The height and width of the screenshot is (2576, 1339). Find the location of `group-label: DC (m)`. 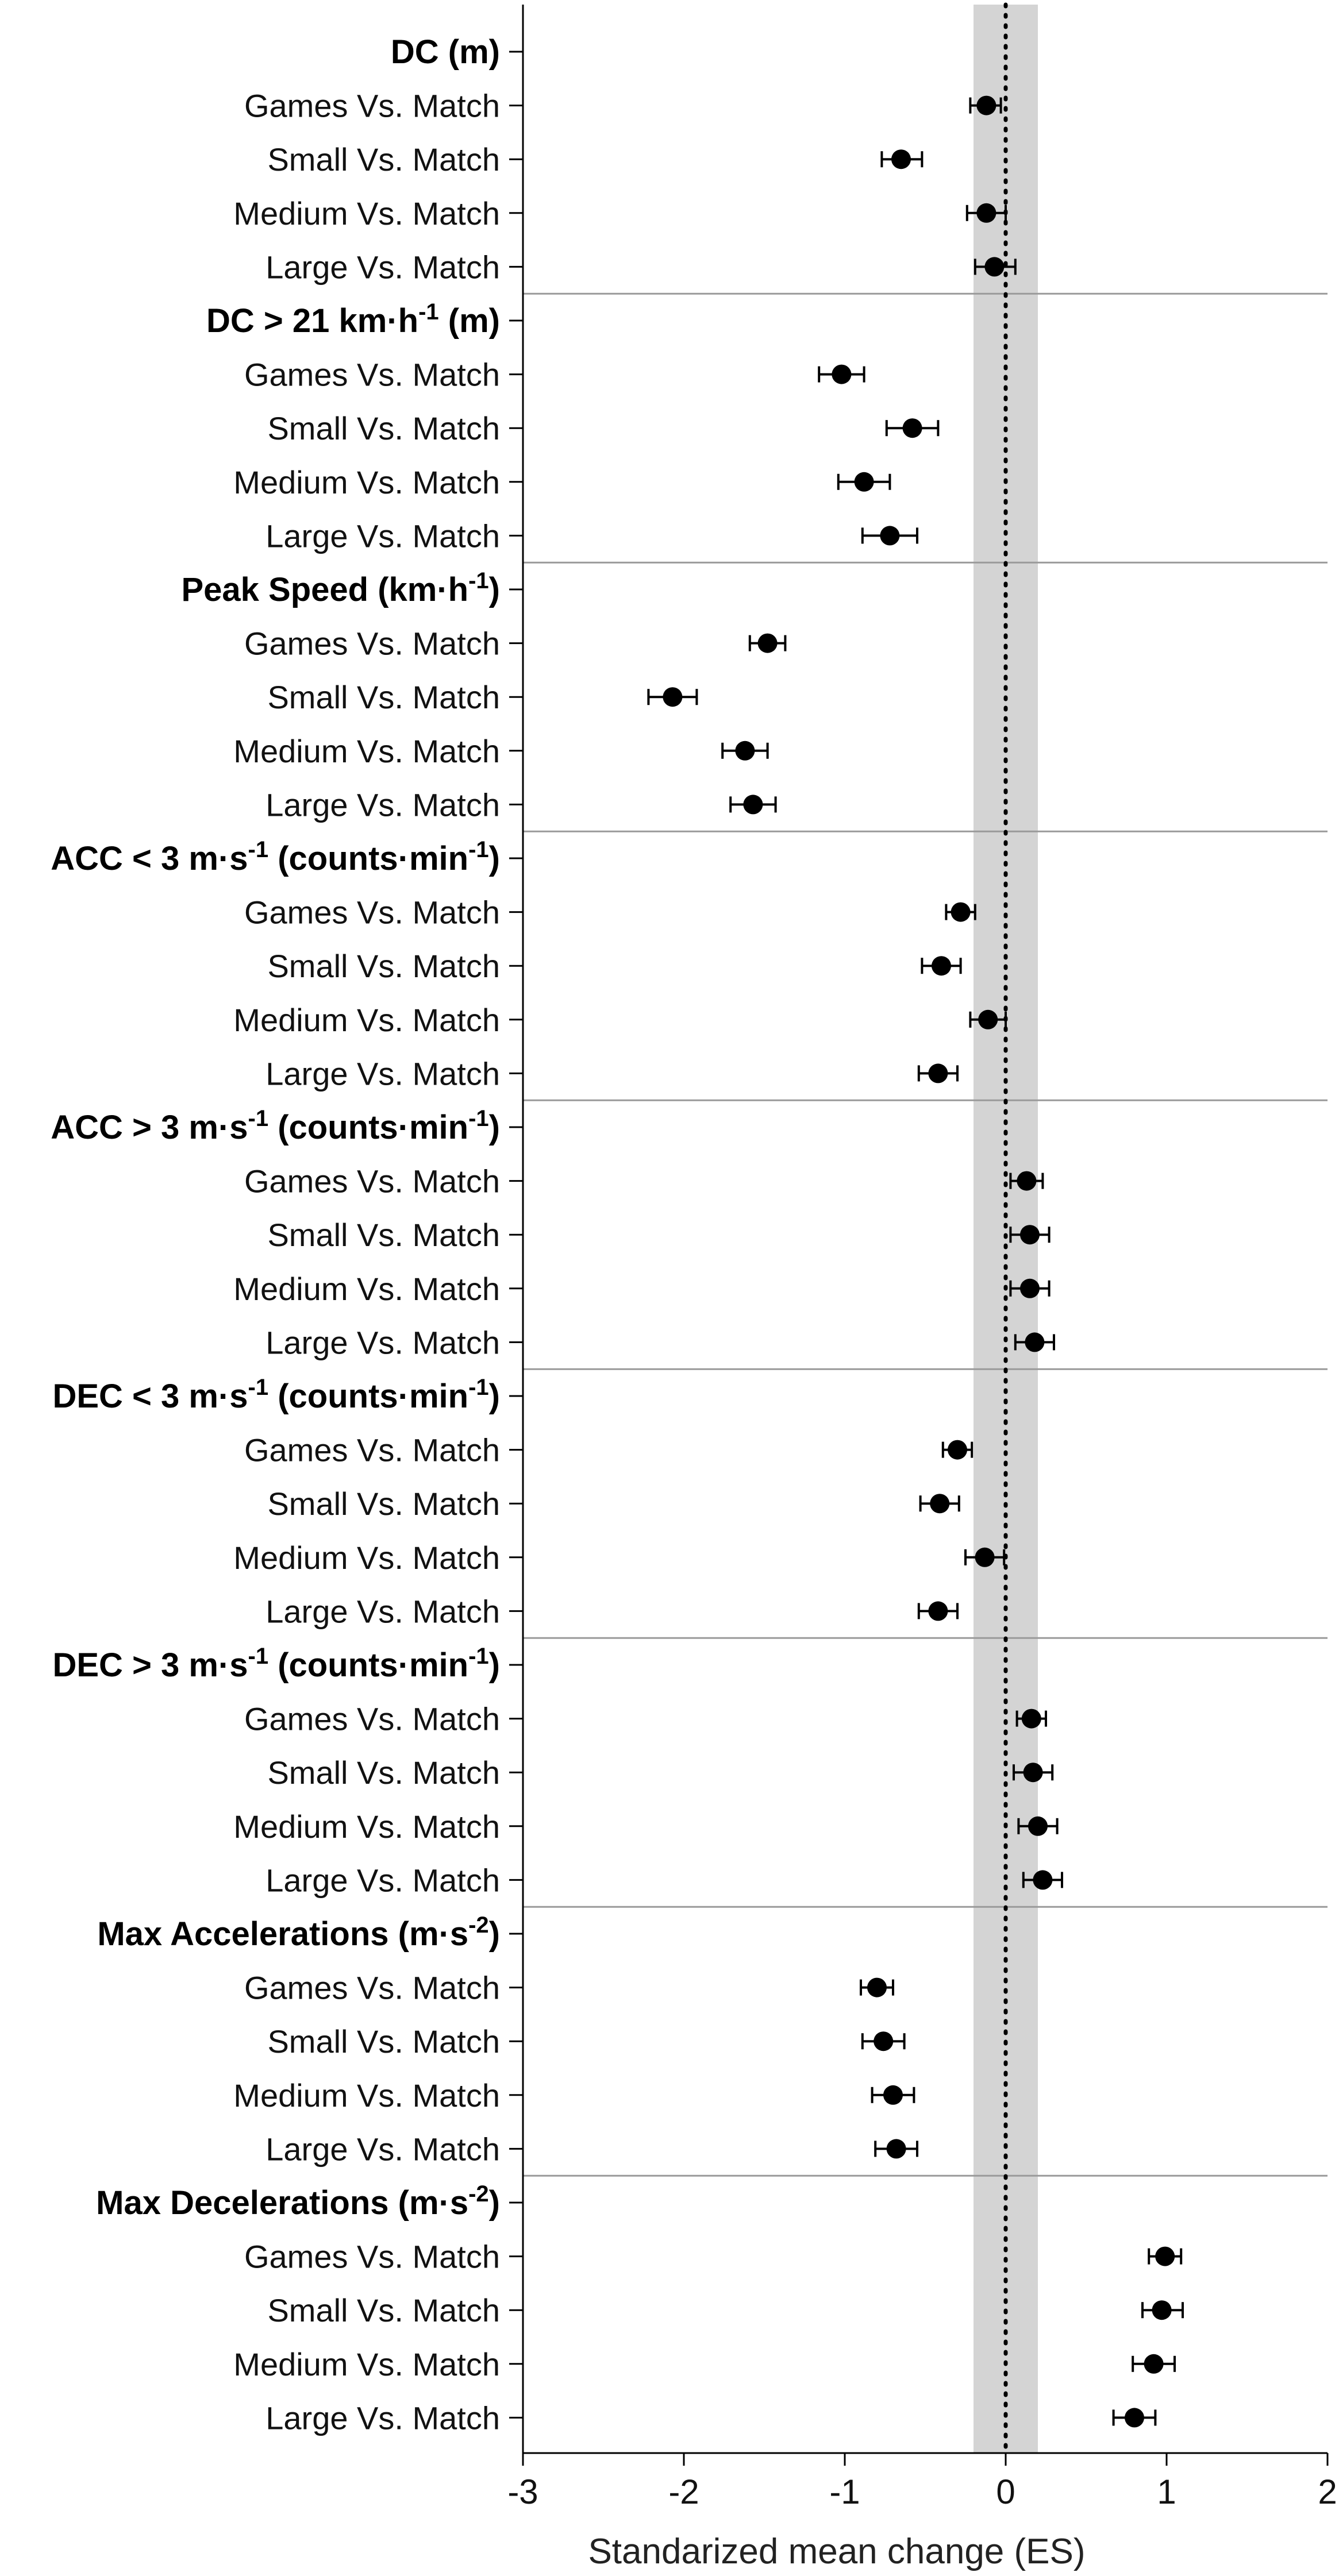

group-label: DC (m) is located at coordinates (445, 52).